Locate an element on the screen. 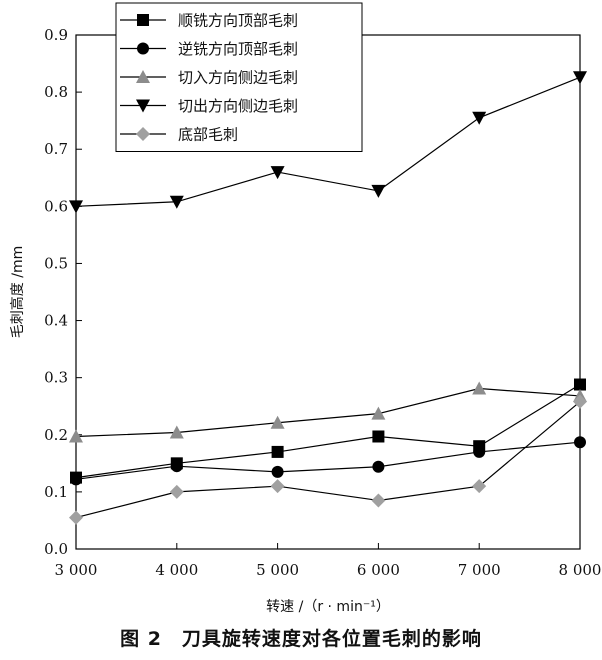 The image size is (602, 660). x-tick-label: 6 000 is located at coordinates (378, 570).